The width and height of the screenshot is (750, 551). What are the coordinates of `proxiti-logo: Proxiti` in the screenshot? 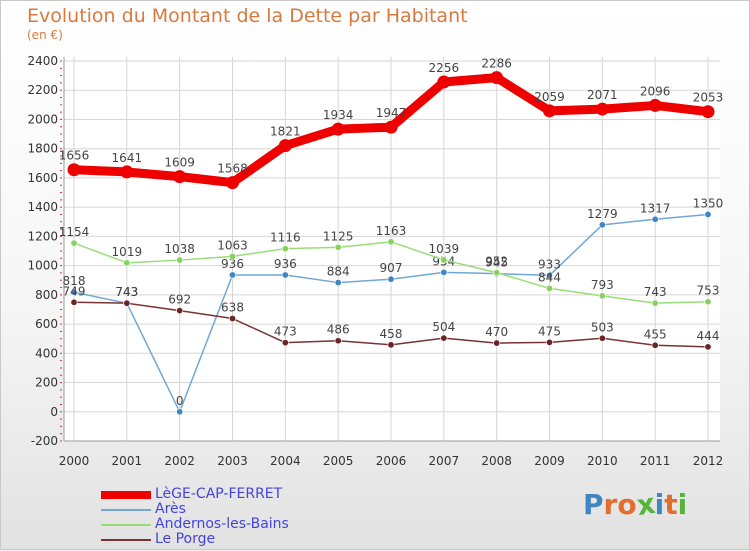 It's located at (635, 504).